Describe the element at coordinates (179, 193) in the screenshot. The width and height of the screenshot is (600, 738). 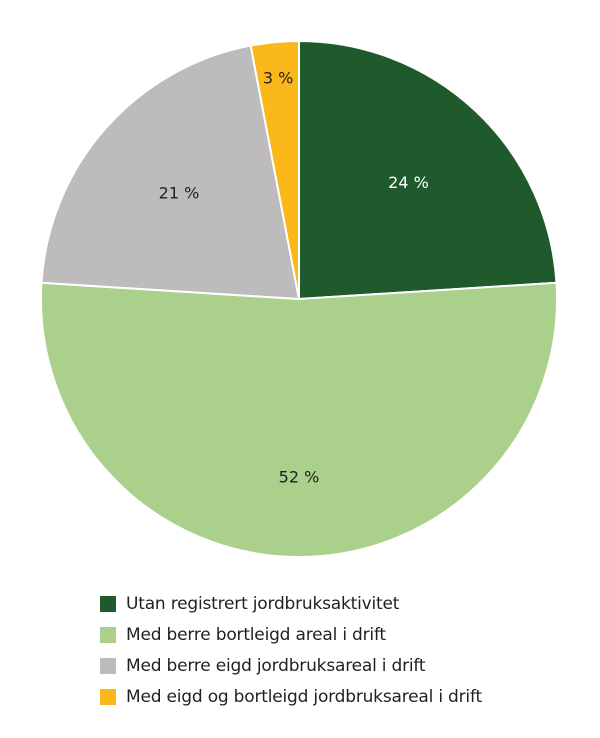
I see `slice-label: 21 %` at that location.